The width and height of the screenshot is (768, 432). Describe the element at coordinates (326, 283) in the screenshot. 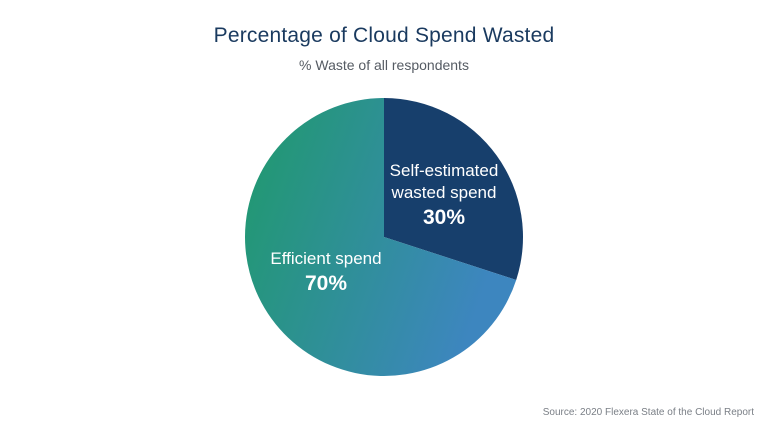

I see `slice-value-label: 70%` at that location.